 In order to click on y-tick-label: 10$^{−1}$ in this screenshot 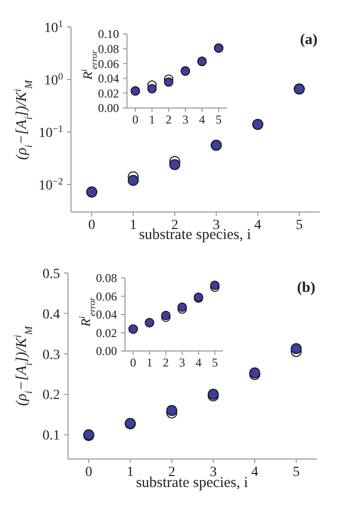, I will do `click(51, 132)`.